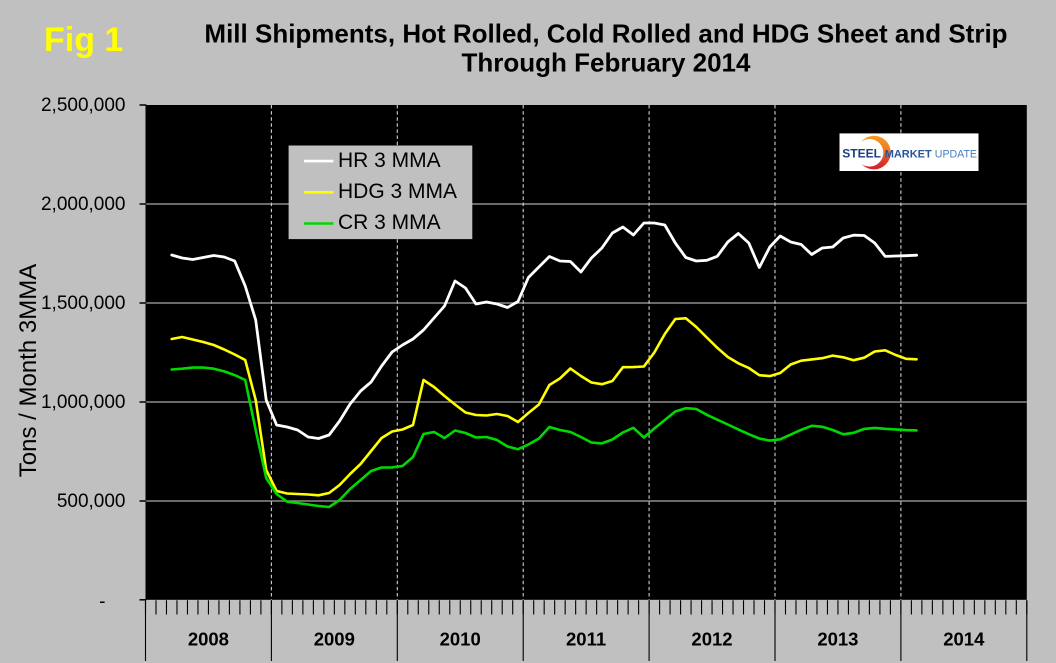 The width and height of the screenshot is (1056, 663). What do you see at coordinates (208, 639) in the screenshot?
I see `svg-text: 2008` at bounding box center [208, 639].